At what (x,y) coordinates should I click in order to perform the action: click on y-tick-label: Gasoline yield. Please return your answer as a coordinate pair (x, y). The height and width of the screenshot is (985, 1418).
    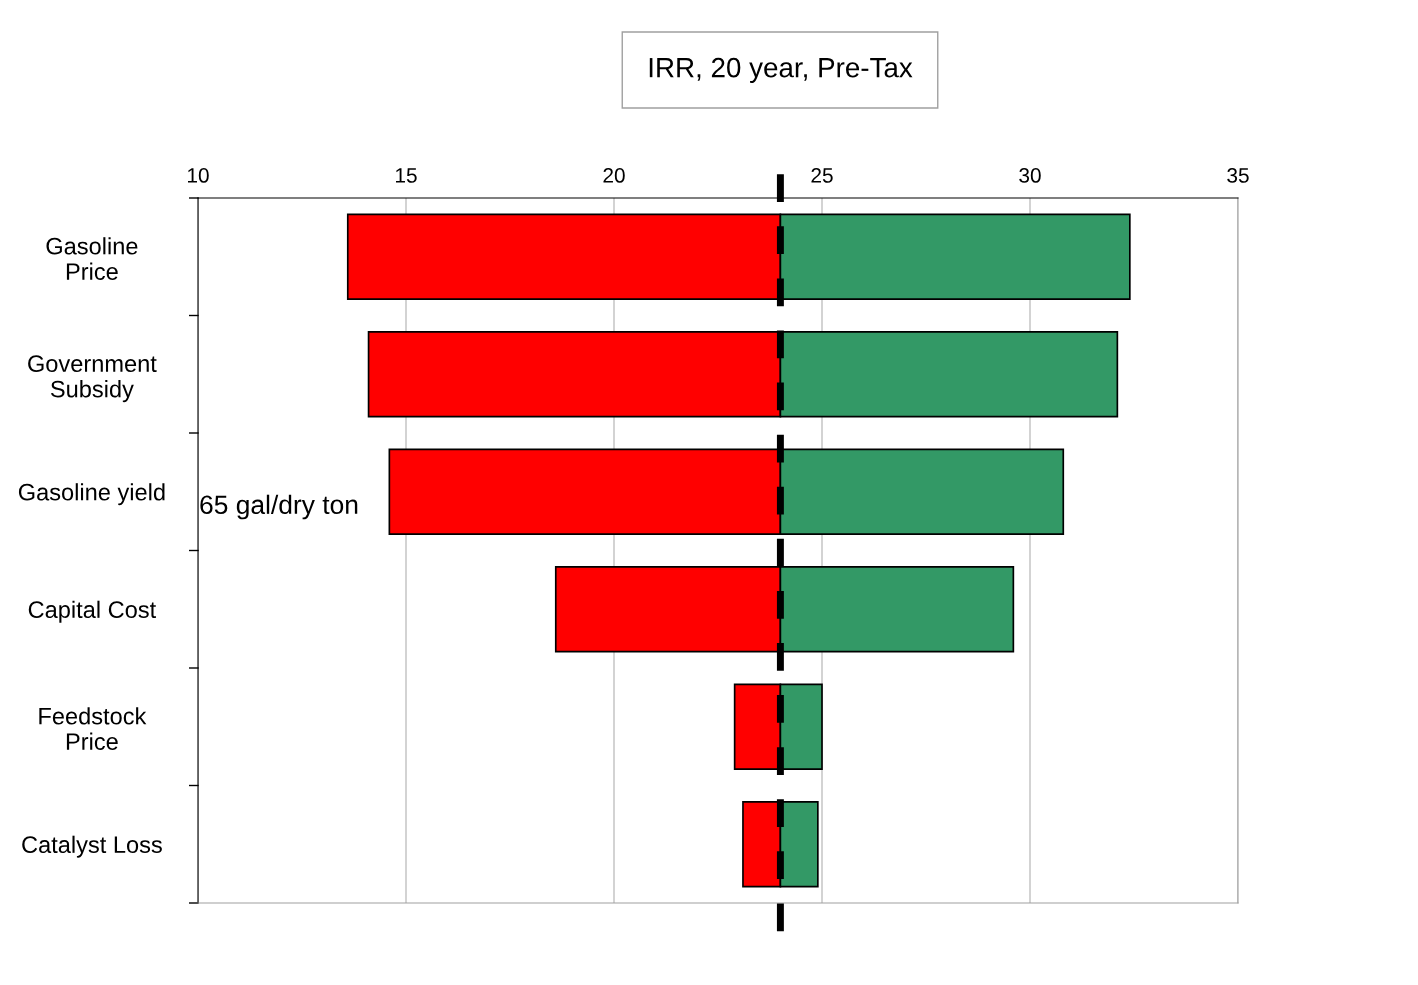
    Looking at the image, I should click on (91, 494).